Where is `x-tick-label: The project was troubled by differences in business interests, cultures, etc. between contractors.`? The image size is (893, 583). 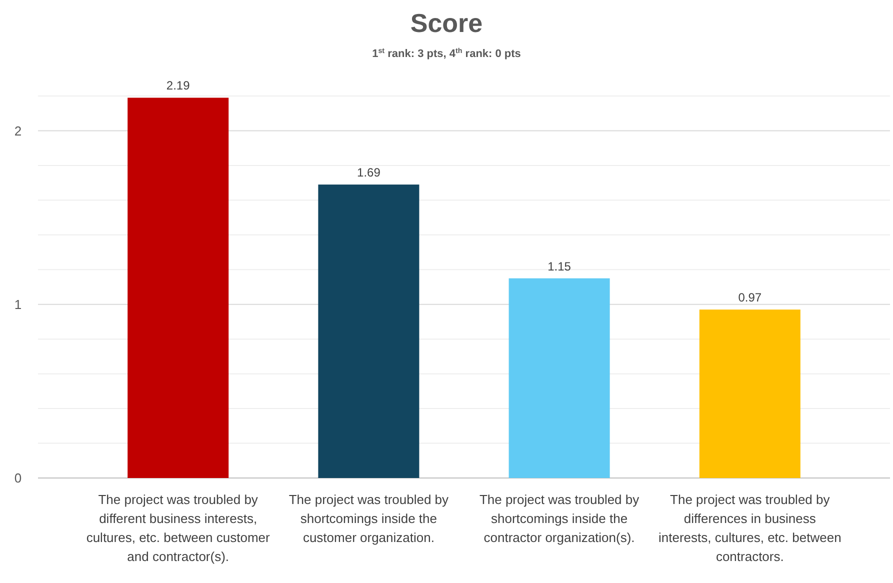 x-tick-label: The project was troubled by differences in business interests, cultures, etc. between contractors. is located at coordinates (750, 528).